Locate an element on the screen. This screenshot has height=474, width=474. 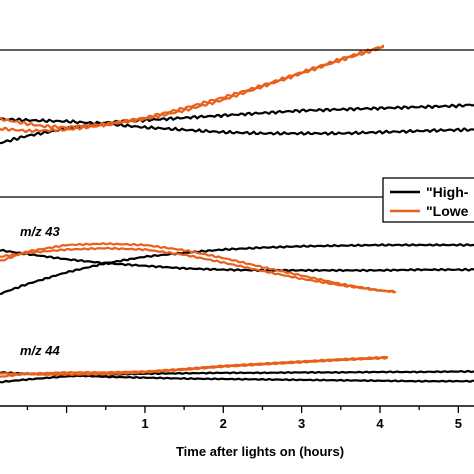
legend-label: "High- is located at coordinates (447, 192).